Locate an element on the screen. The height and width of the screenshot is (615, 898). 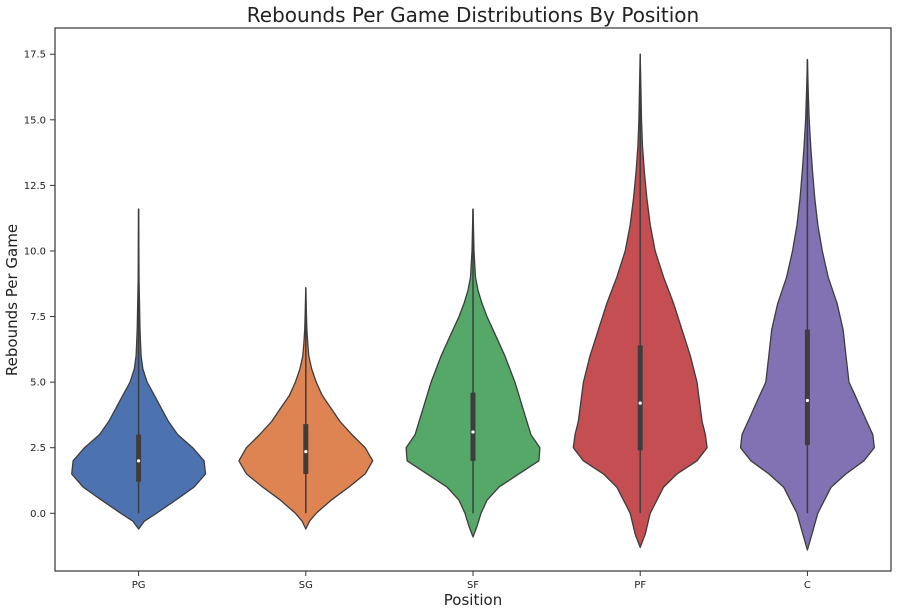
x-tick-label: C is located at coordinates (807, 585).